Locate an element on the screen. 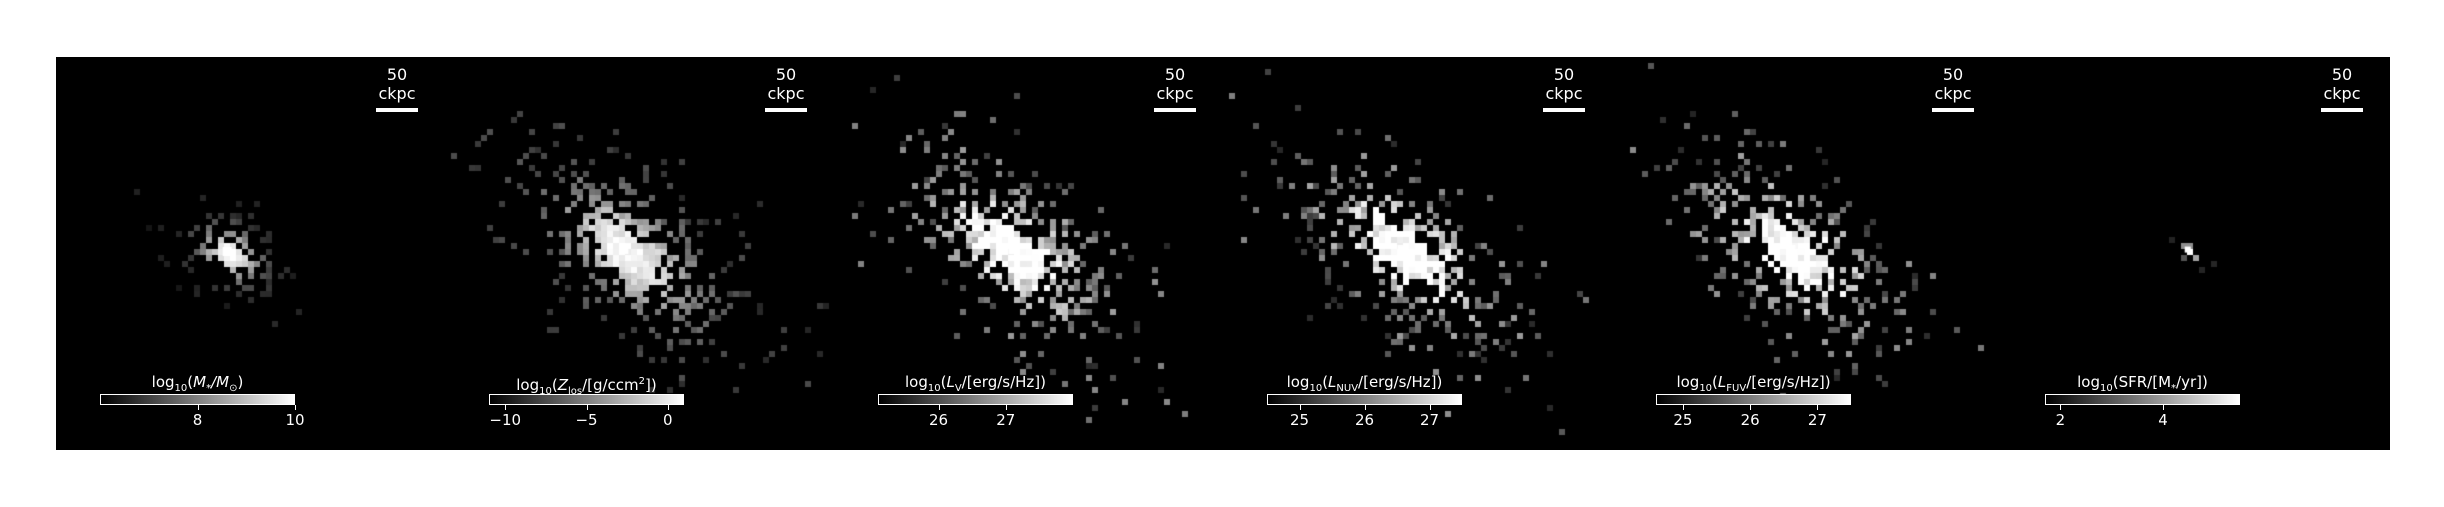 The height and width of the screenshot is (507, 2444). lfuv-map-image is located at coordinates (1806, 253).